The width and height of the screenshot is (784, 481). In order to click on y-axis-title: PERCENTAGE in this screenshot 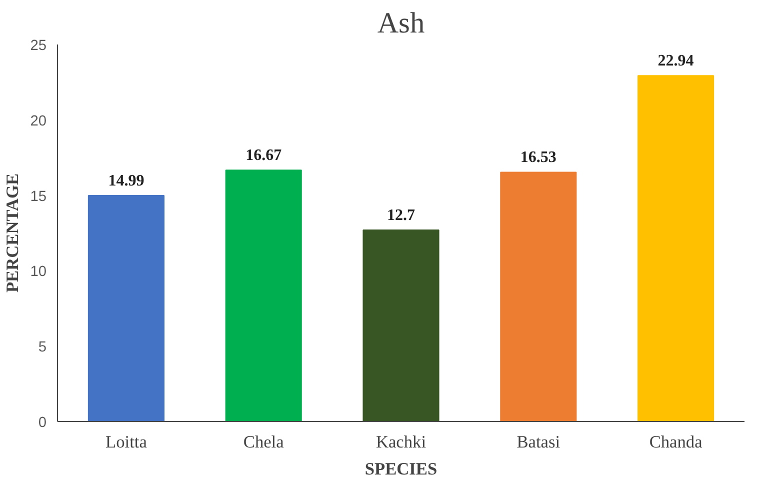, I will do `click(12, 233)`.